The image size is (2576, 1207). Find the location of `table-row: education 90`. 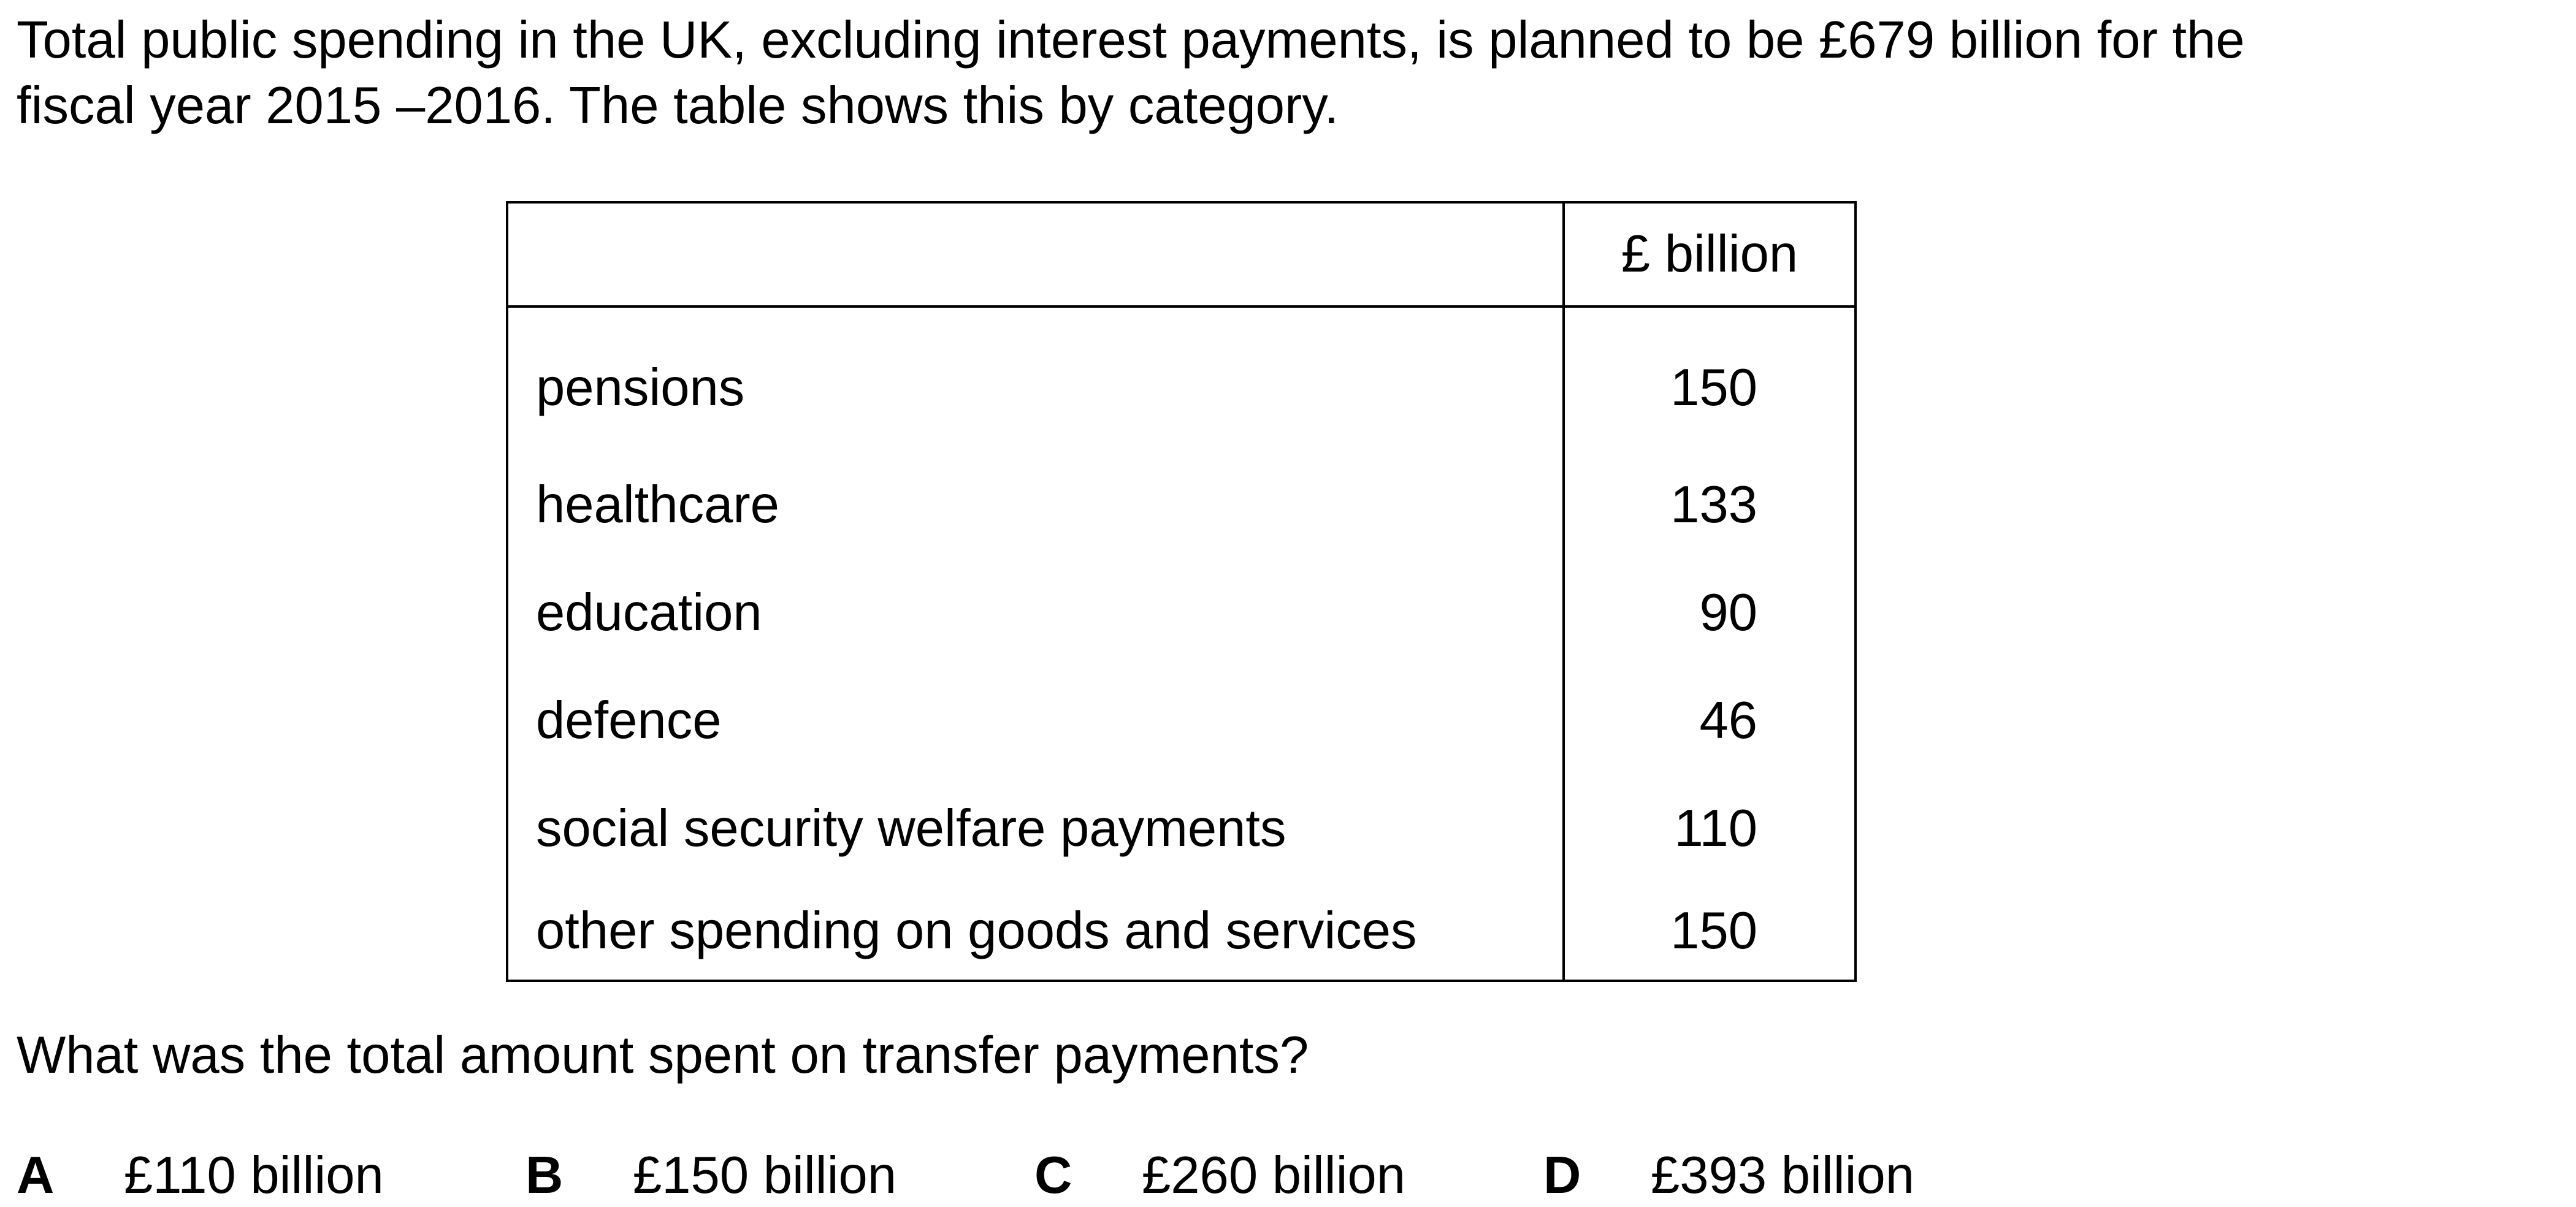

table-row: education 90 is located at coordinates (1181, 613).